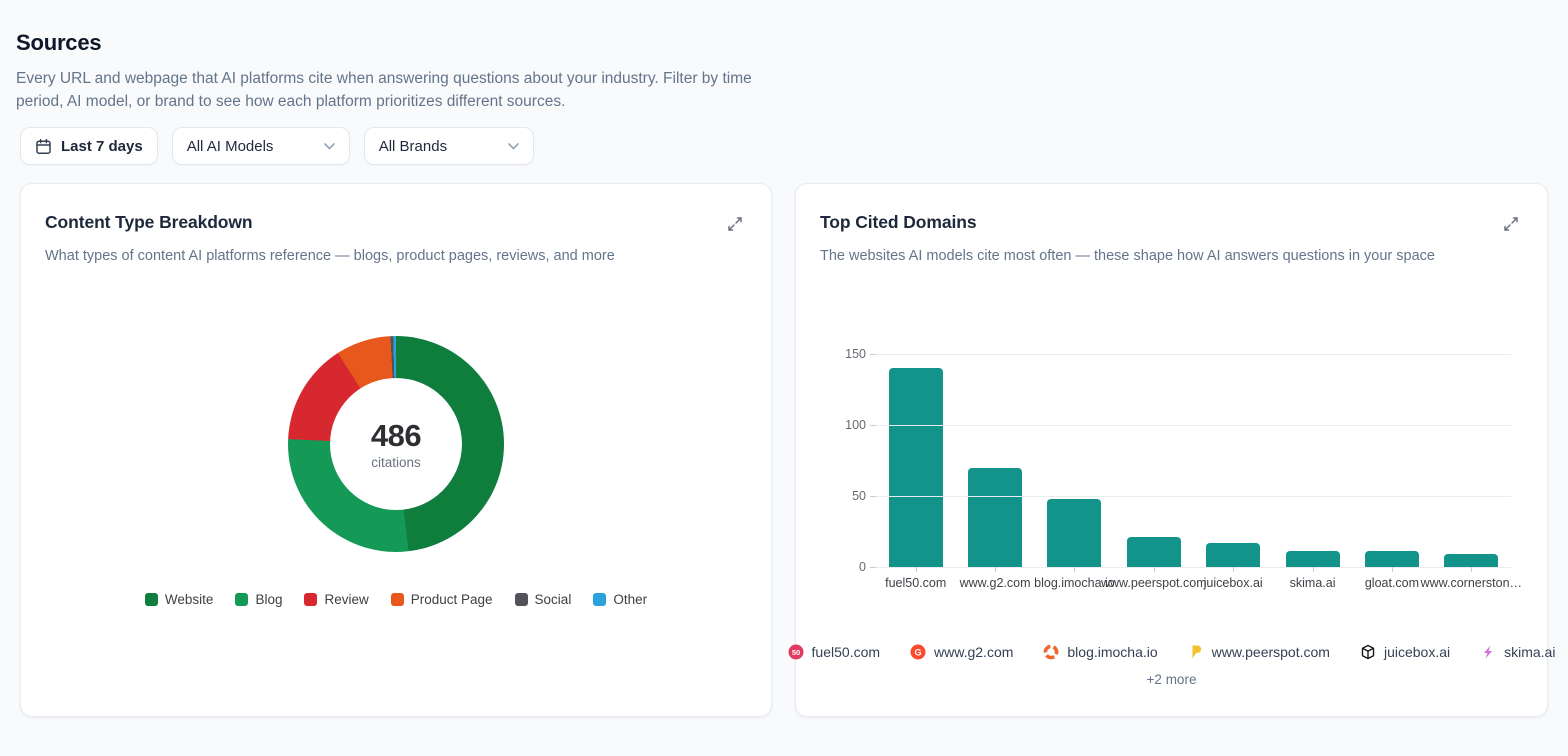  Describe the element at coordinates (542, 599) in the screenshot. I see `legend-item: Social` at that location.